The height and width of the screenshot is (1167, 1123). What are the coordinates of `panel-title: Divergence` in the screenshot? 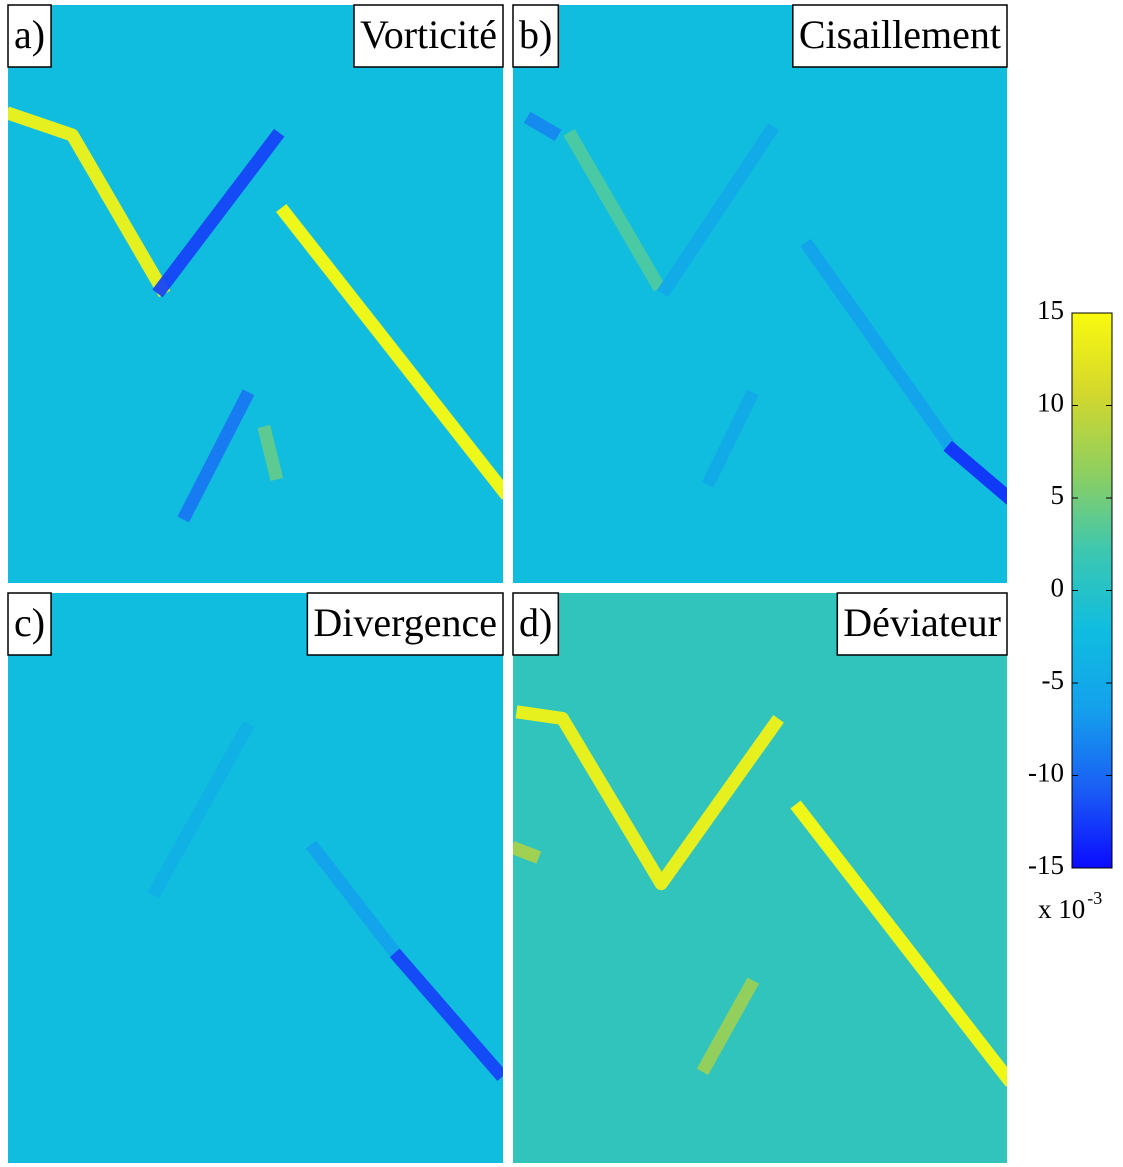 It's located at (405, 622).